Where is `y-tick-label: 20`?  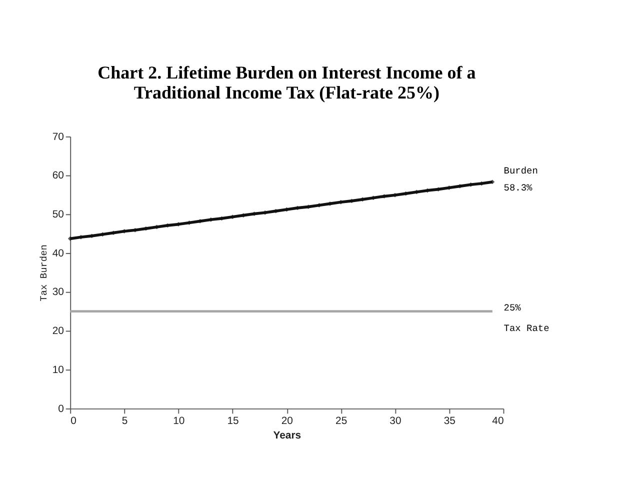
y-tick-label: 20 is located at coordinates (58, 332).